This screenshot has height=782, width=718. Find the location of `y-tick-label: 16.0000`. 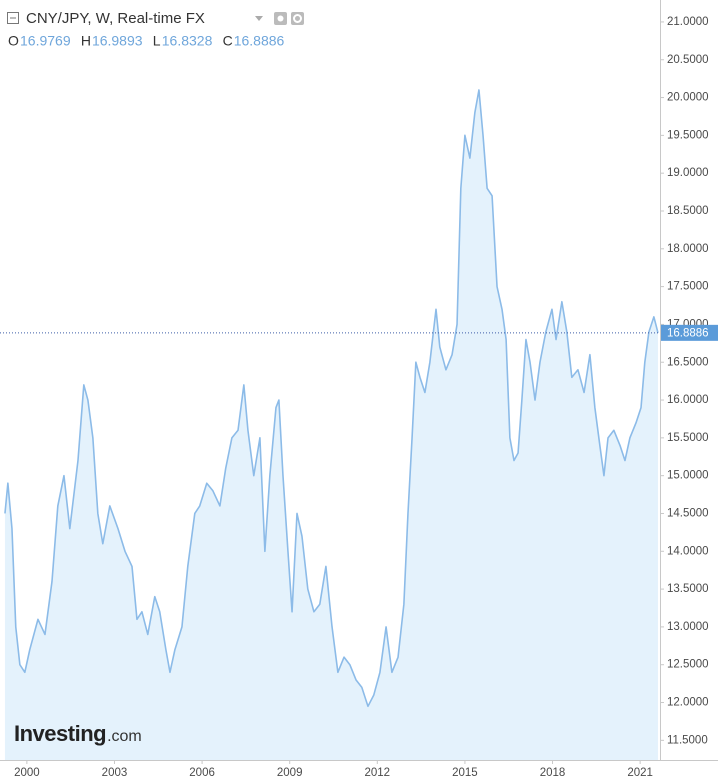

y-tick-label: 16.0000 is located at coordinates (688, 400).